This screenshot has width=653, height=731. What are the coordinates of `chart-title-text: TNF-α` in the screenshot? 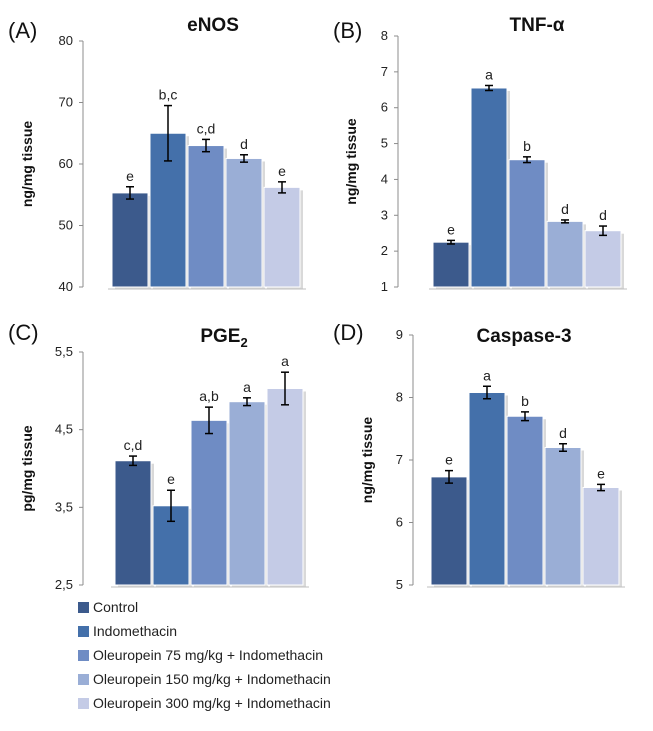 It's located at (537, 25).